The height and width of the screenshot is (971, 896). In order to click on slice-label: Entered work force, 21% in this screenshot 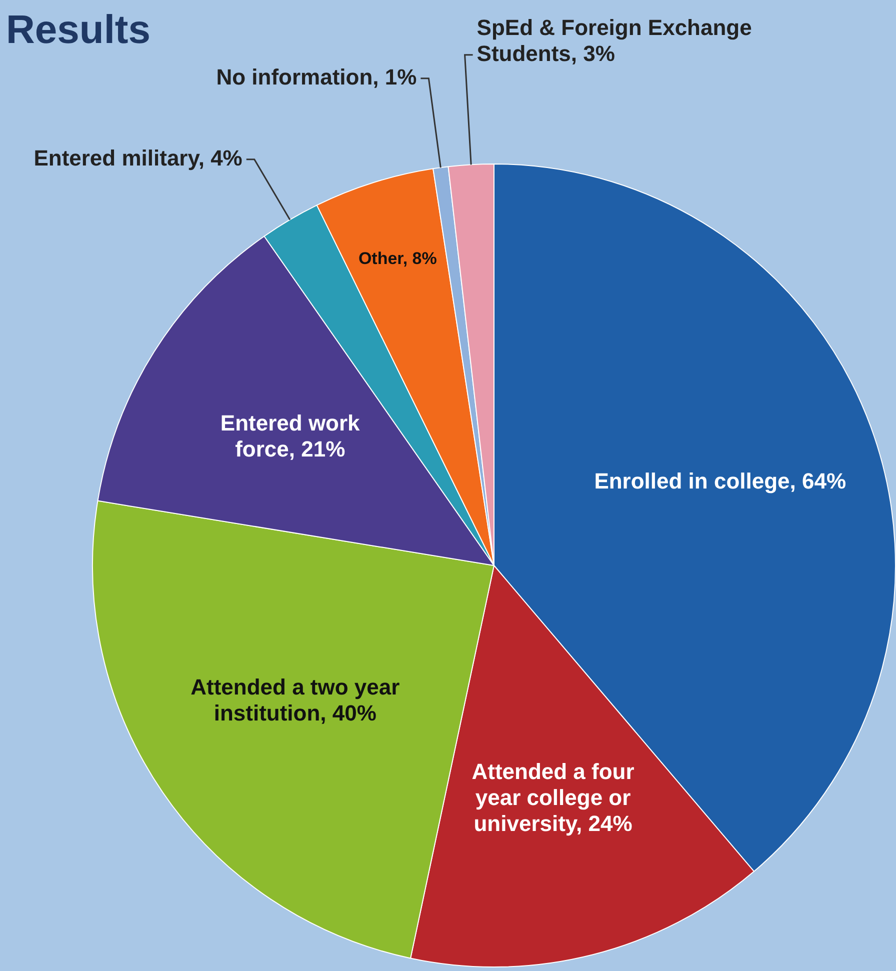, I will do `click(290, 436)`.